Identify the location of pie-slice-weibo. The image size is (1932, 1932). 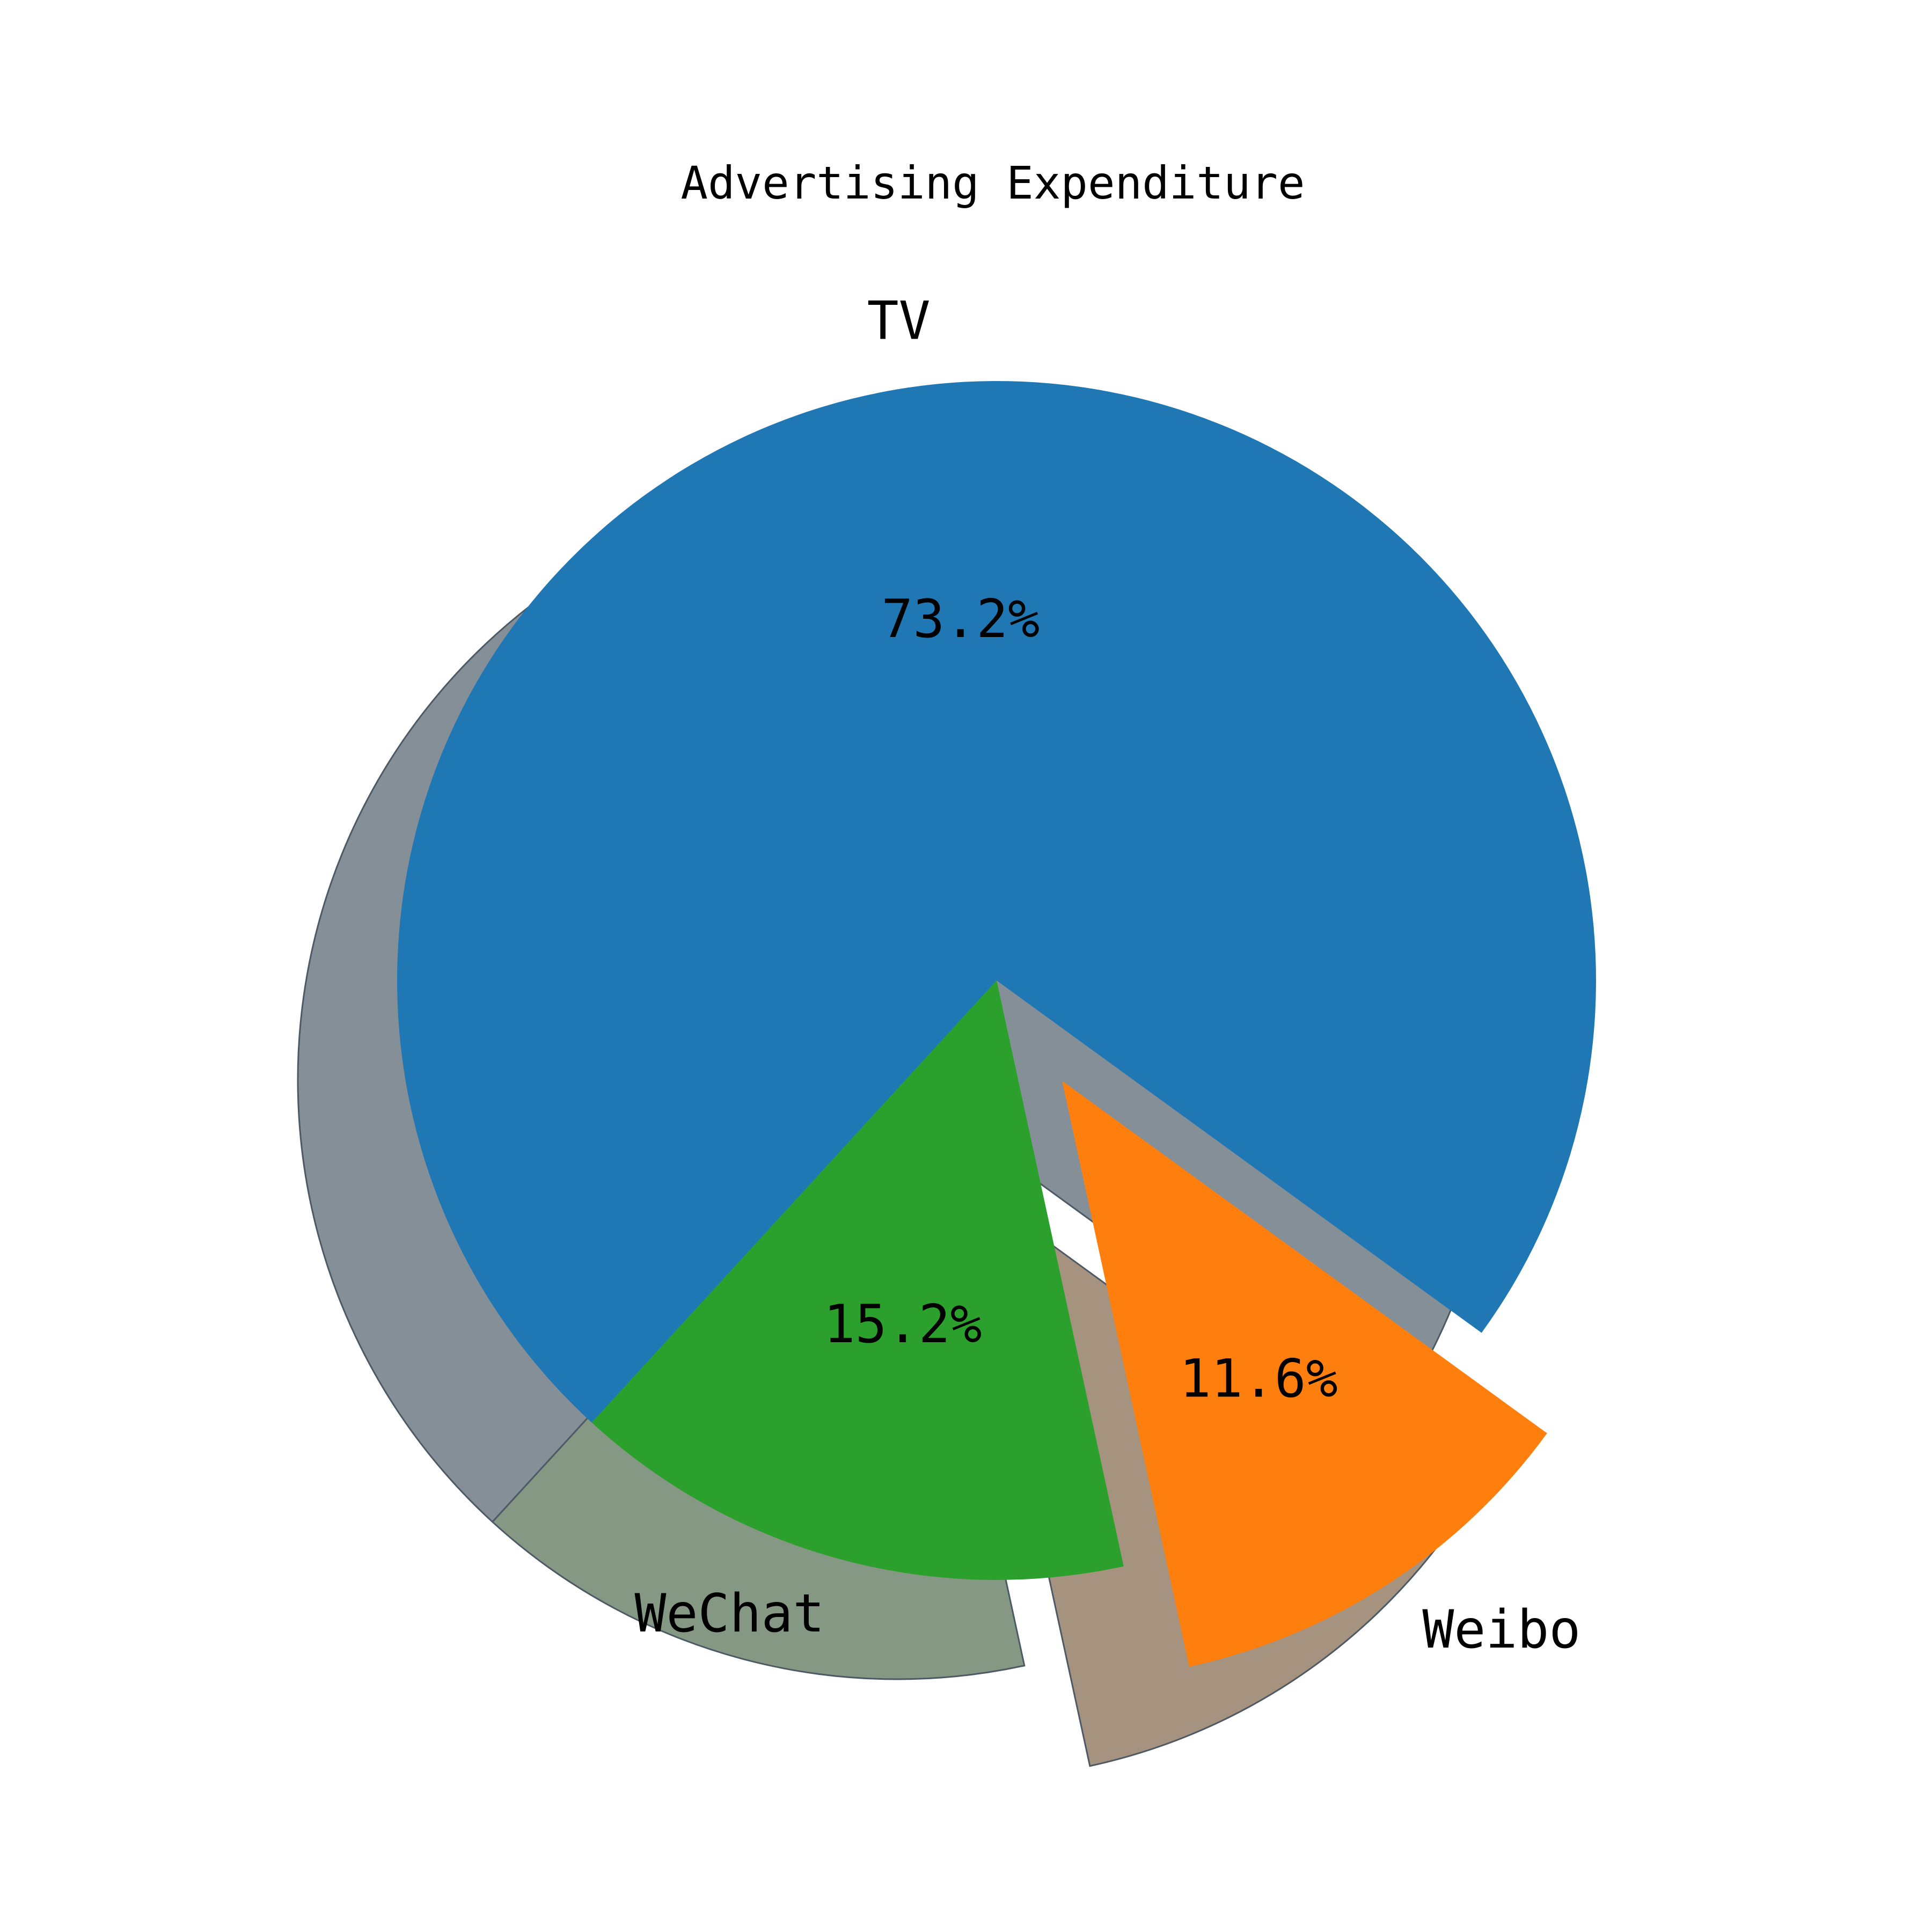
(1304, 1374).